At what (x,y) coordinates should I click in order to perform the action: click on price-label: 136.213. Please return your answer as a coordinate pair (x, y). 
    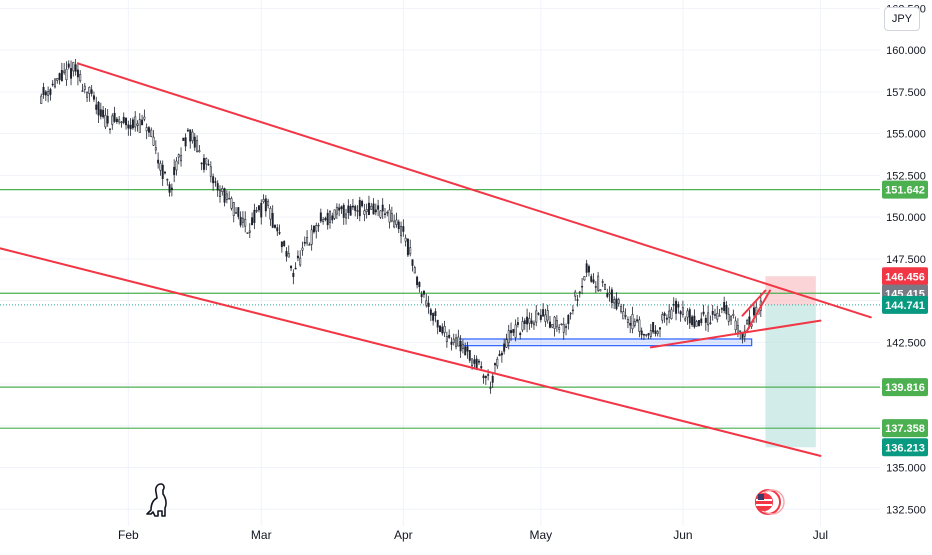
    Looking at the image, I should click on (905, 447).